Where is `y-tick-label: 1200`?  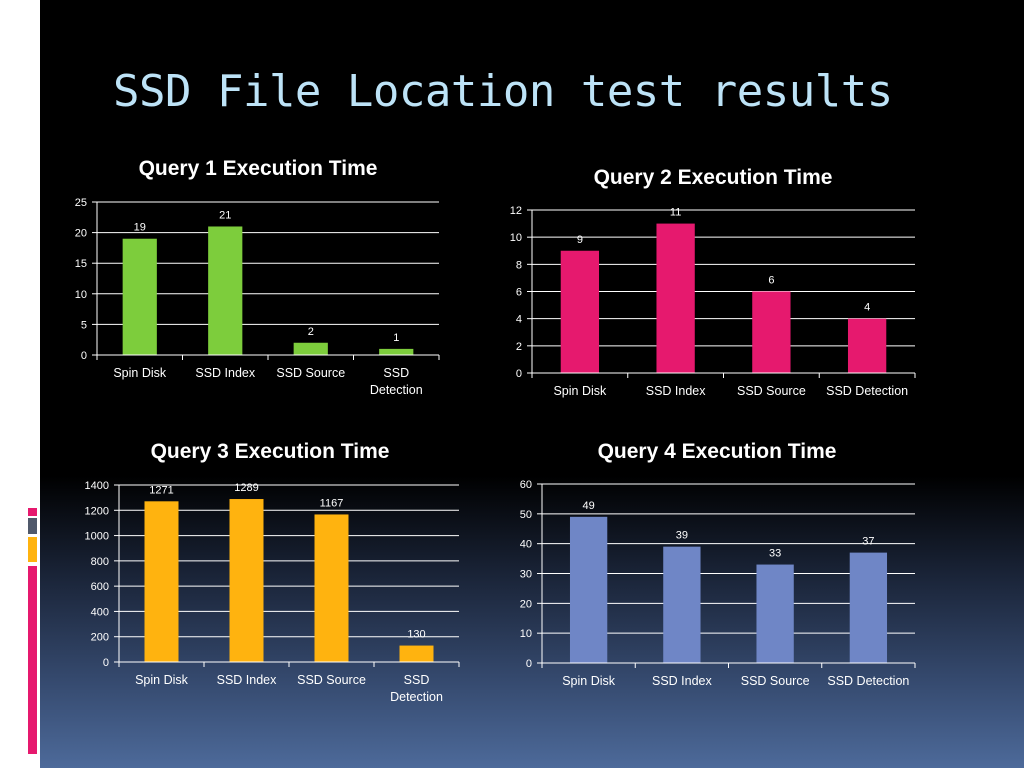 y-tick-label: 1200 is located at coordinates (97, 511).